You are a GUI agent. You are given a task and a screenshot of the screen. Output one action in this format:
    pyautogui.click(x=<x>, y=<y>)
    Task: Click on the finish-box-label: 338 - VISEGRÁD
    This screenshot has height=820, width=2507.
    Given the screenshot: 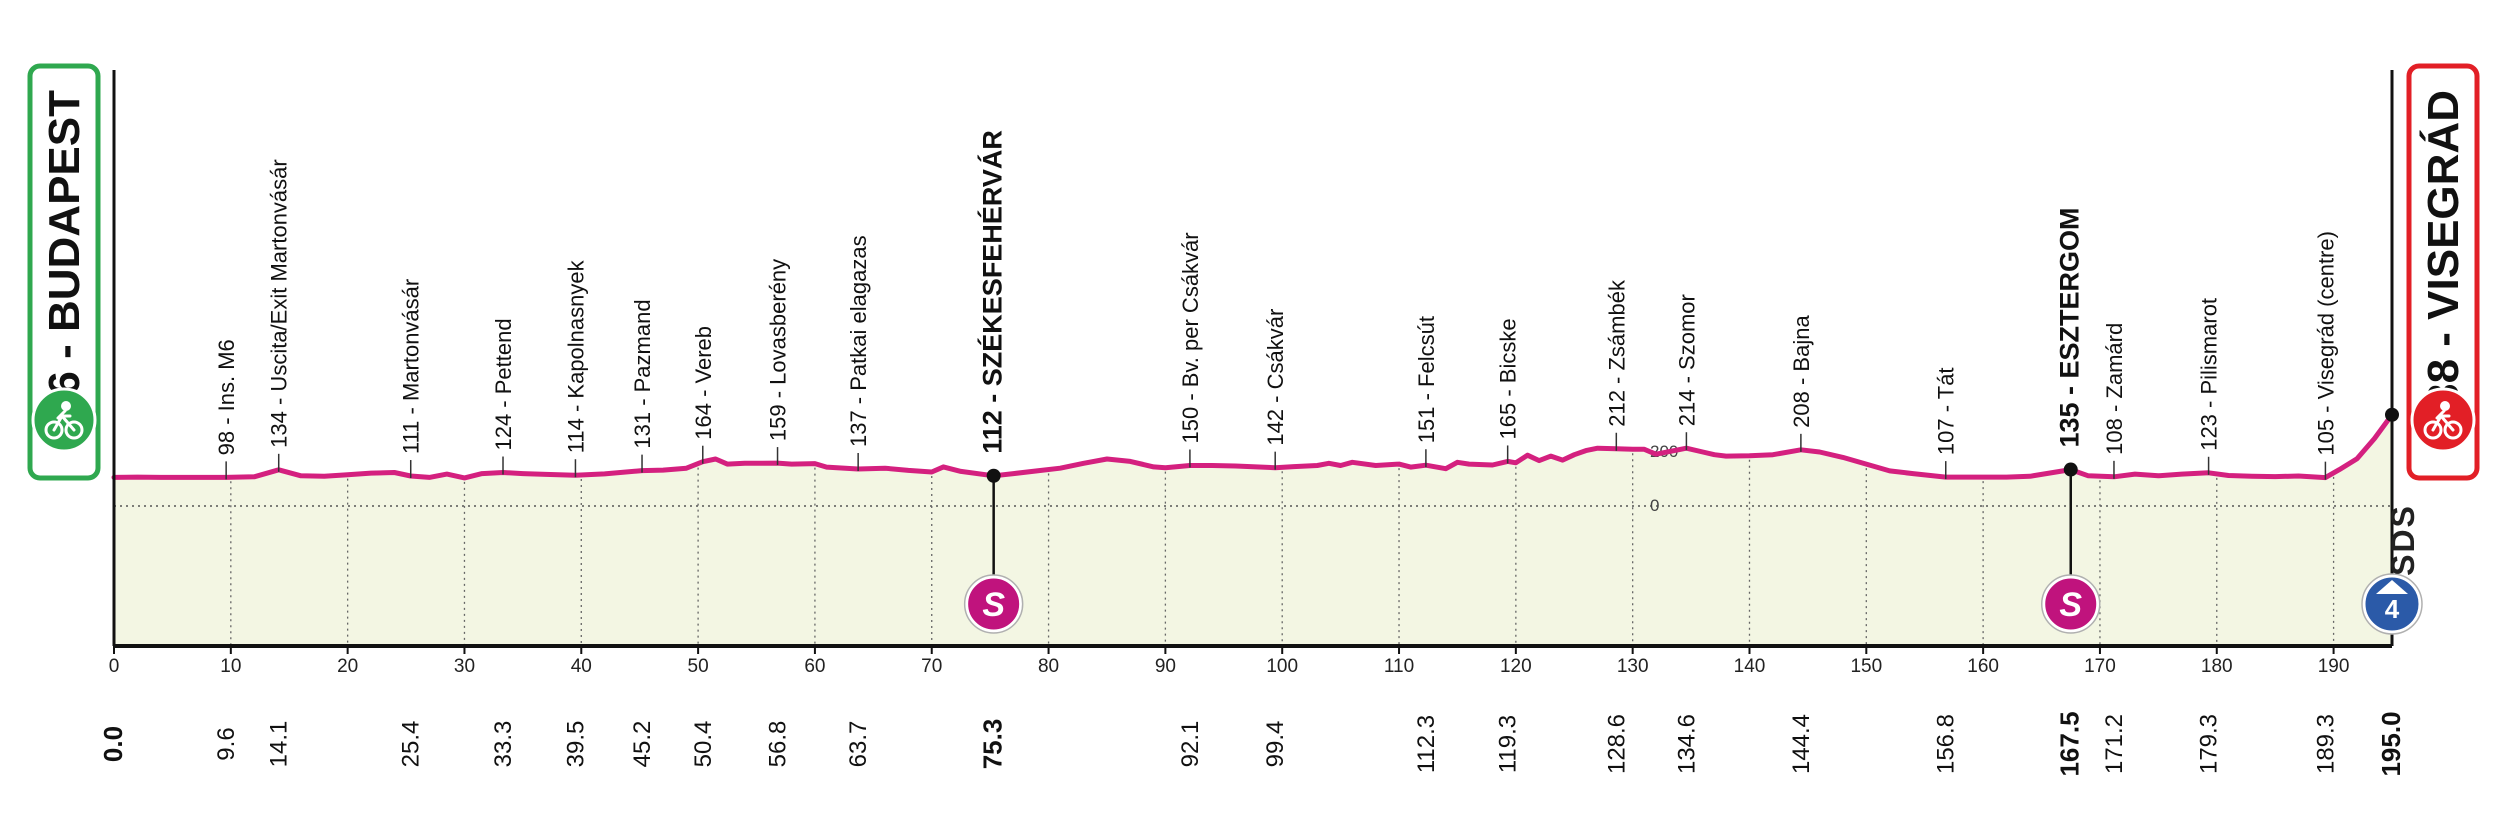 What is the action you would take?
    pyautogui.click(x=2443, y=261)
    